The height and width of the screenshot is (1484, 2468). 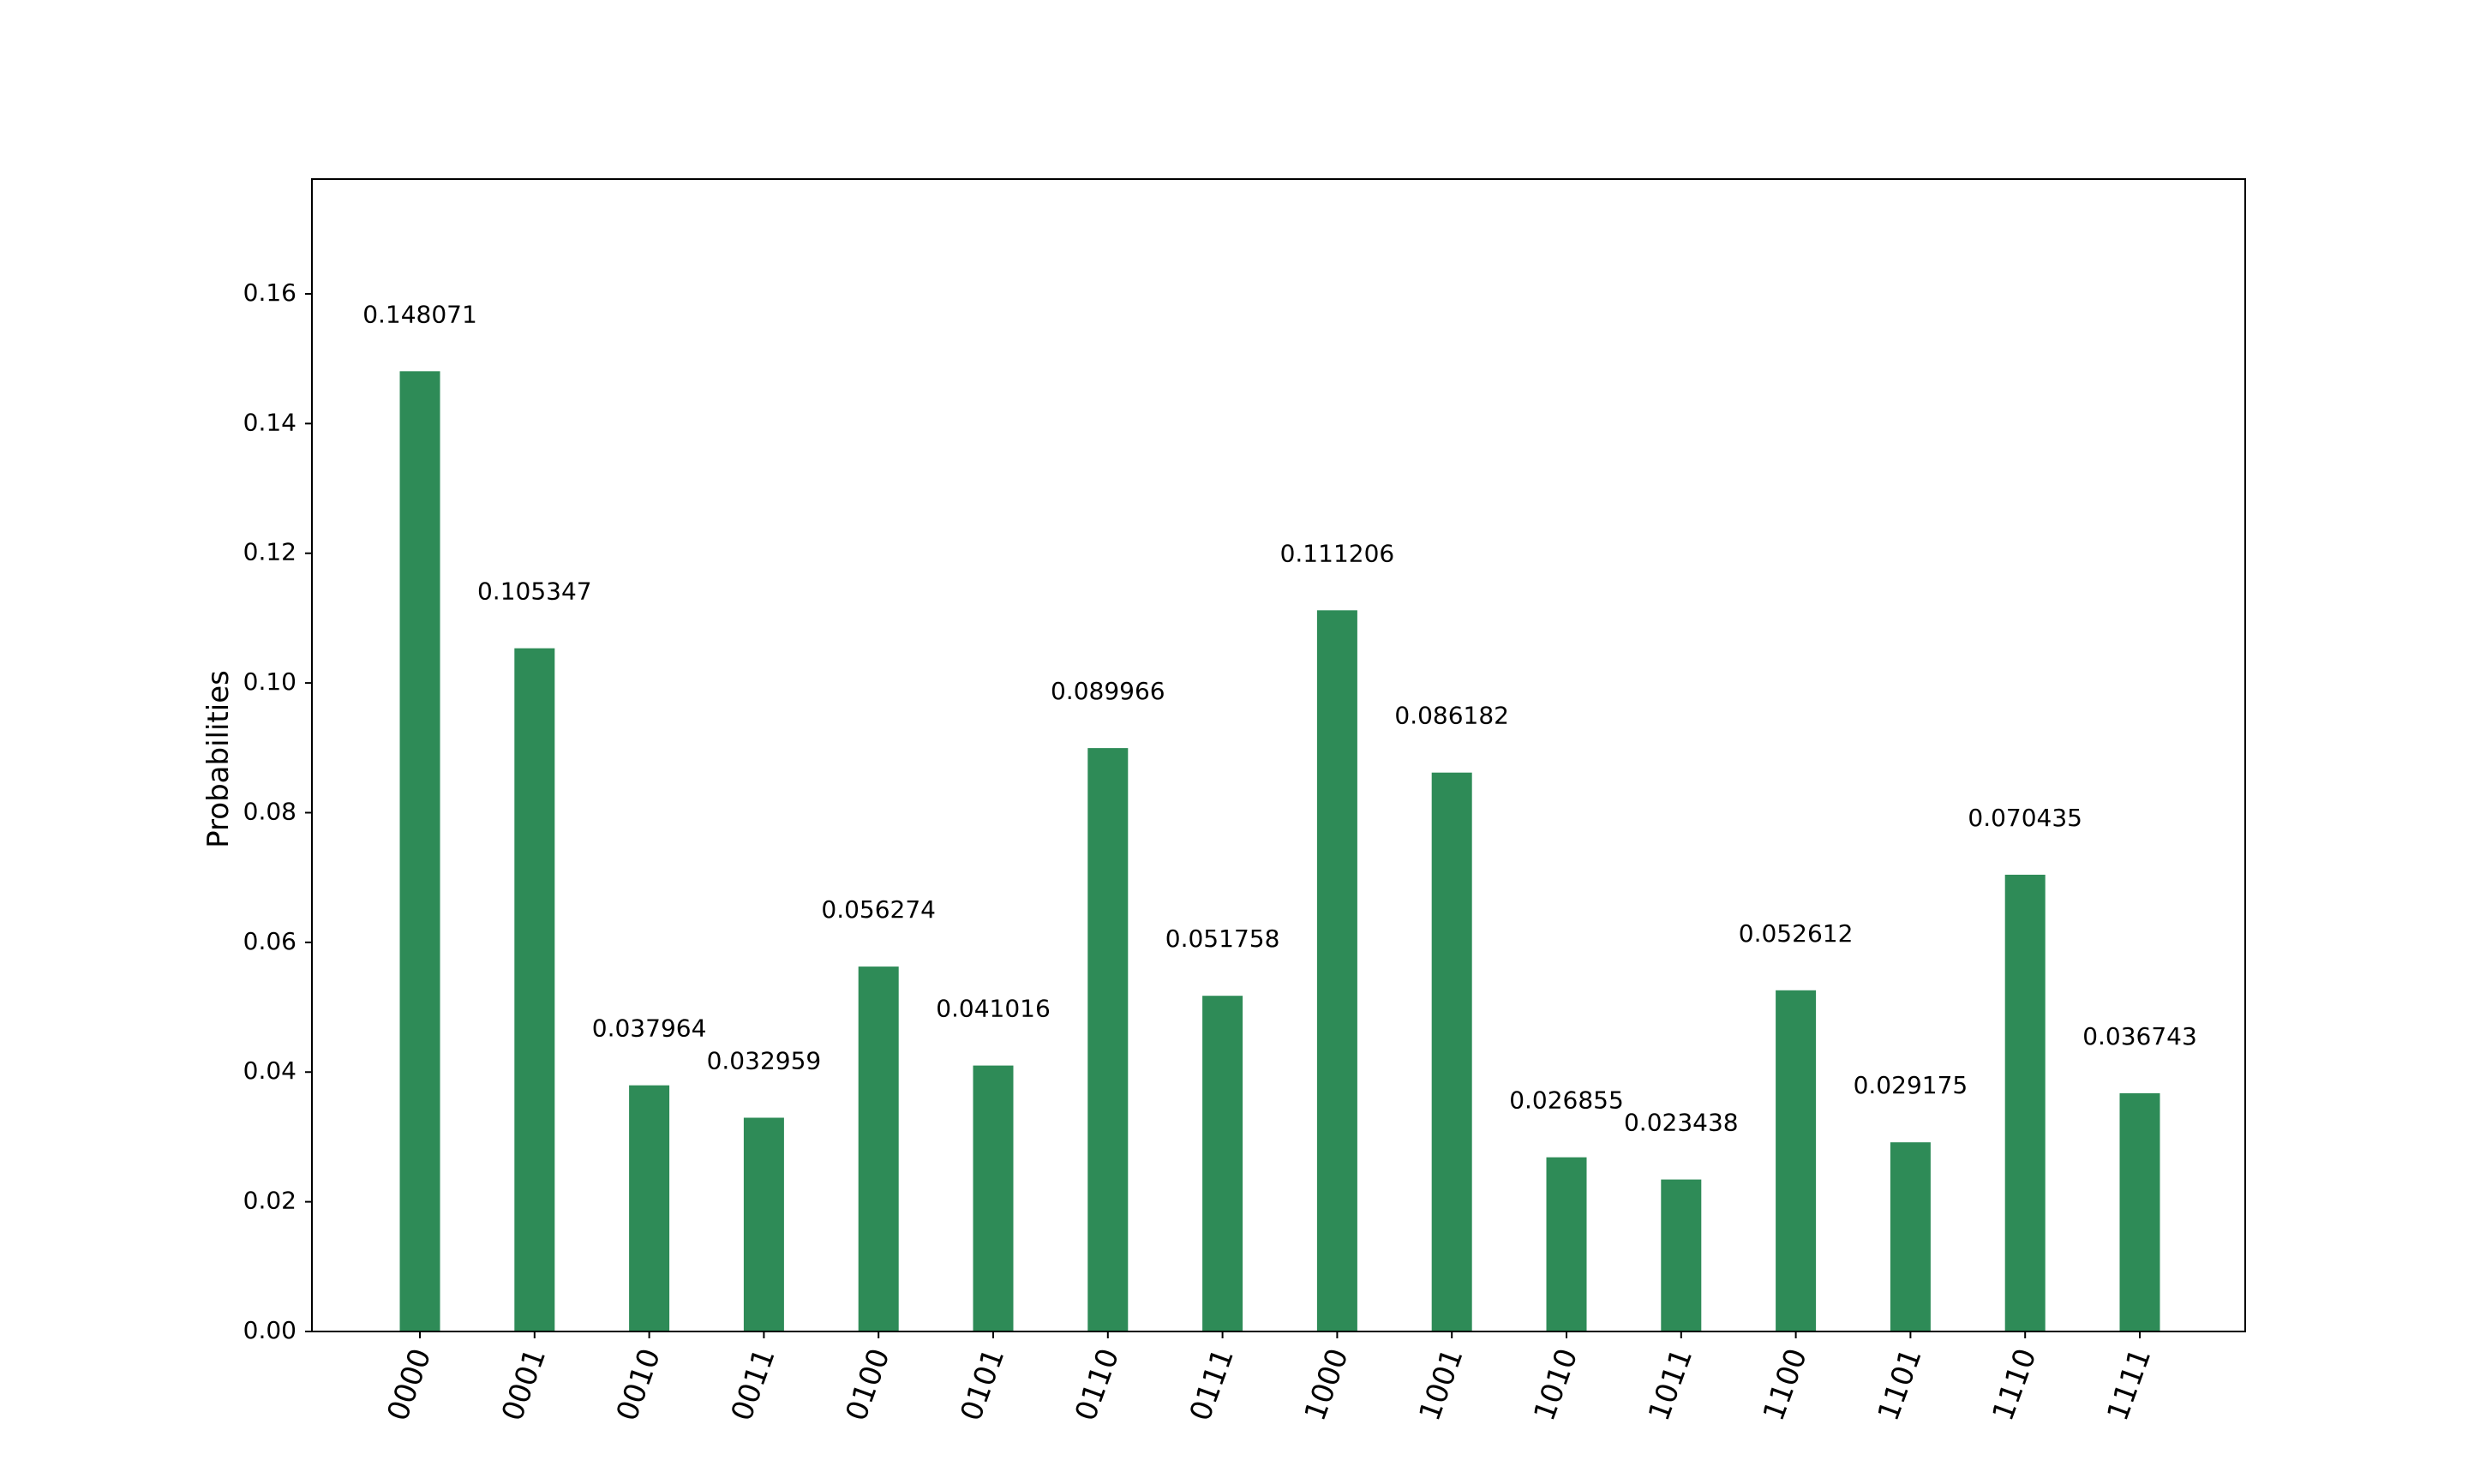 I want to click on data-label-1111: 0.036743, so click(x=2139, y=1036).